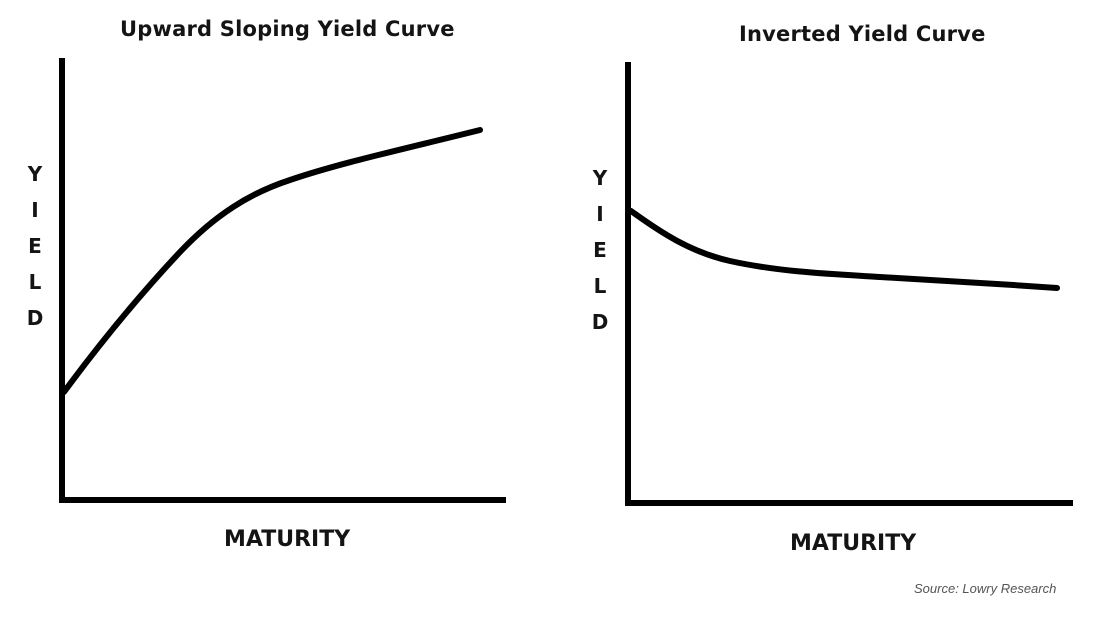  What do you see at coordinates (287, 29) in the screenshot?
I see `chart-title: Upward Sloping Yield Curve` at bounding box center [287, 29].